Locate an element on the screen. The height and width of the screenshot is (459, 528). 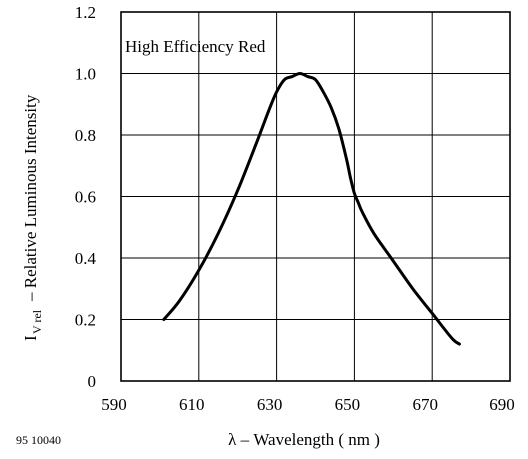
x-tick-label: 590 is located at coordinates (114, 404).